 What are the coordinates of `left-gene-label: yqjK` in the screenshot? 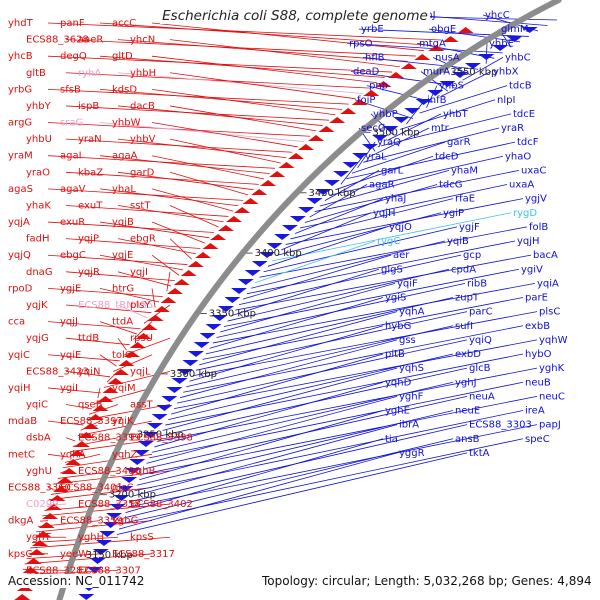 It's located at (37, 305).